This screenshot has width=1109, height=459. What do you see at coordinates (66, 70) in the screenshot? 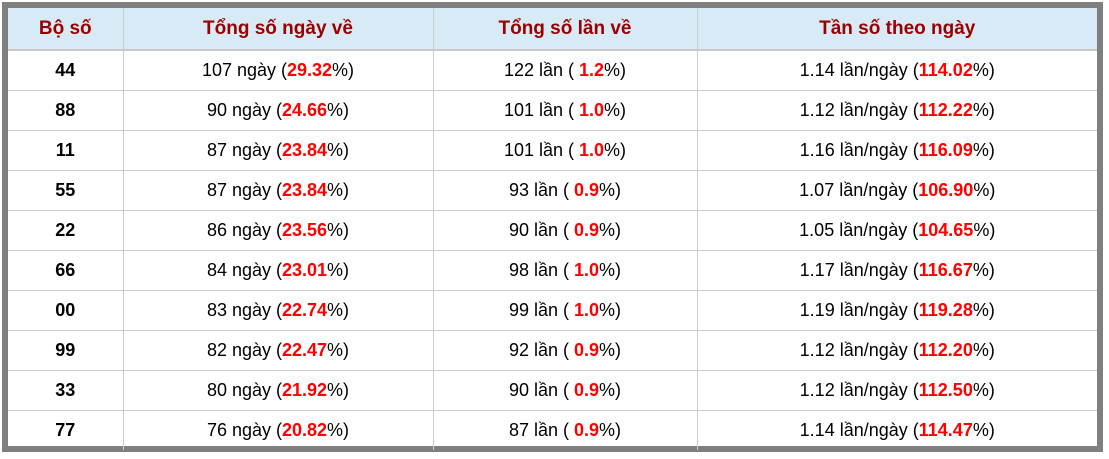
I see `pair-cell: 44` at bounding box center [66, 70].